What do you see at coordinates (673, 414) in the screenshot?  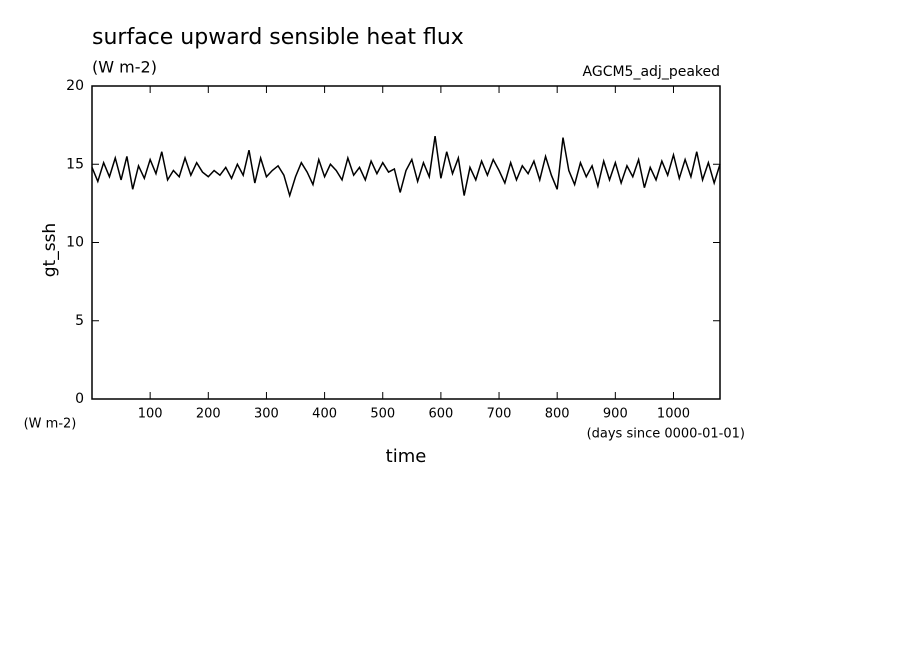 I see `x-tick-label: 1000` at bounding box center [673, 414].